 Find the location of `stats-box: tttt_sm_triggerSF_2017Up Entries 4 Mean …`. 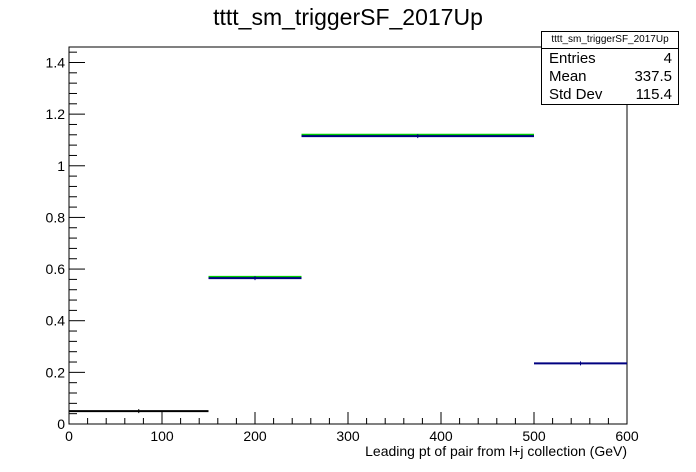

stats-box: tttt_sm_triggerSF_2017Up Entries 4 Mean … is located at coordinates (610, 68).